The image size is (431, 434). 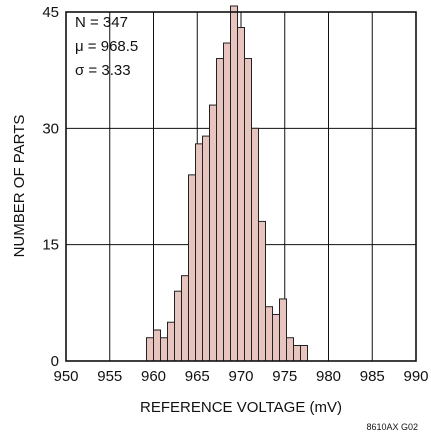 I want to click on stats-annotation: N = 347 μ = 968.5 σ = 3.33, so click(x=106, y=46).